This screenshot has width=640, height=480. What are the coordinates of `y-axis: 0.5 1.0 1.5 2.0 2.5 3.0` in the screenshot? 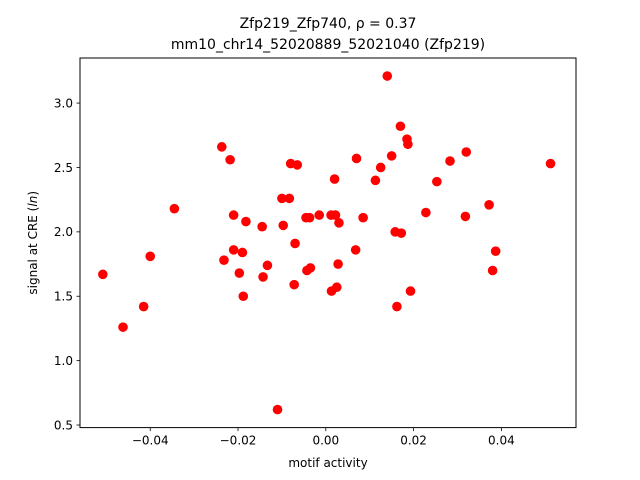 It's located at (67, 264).